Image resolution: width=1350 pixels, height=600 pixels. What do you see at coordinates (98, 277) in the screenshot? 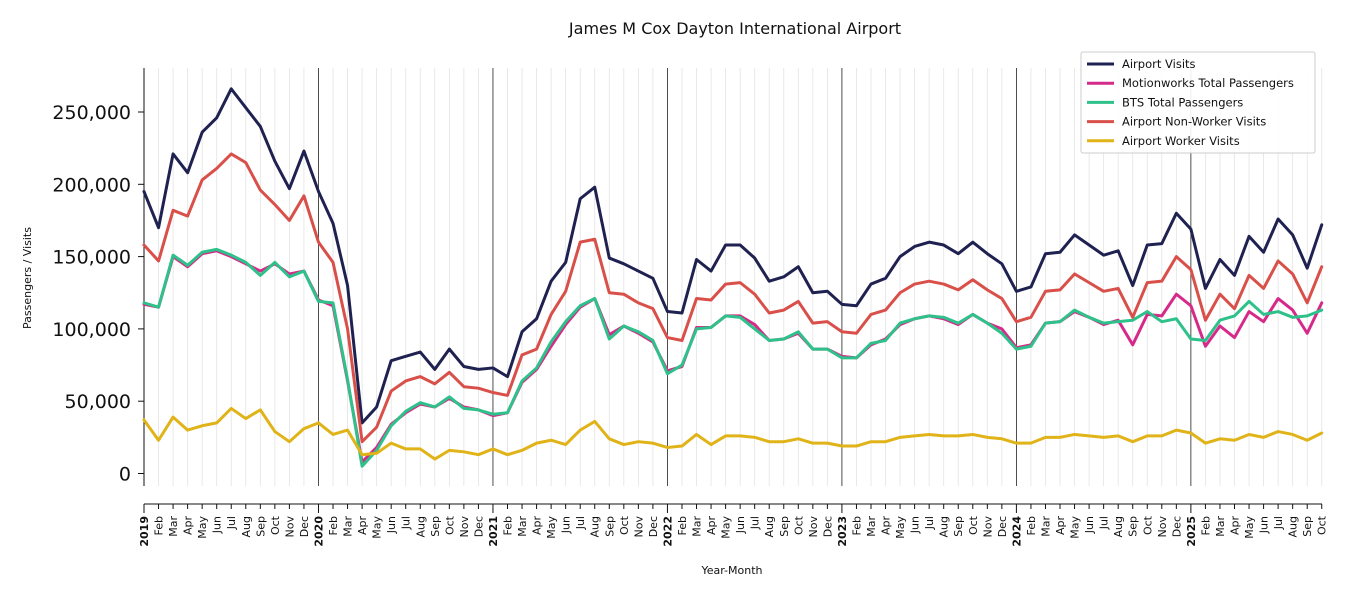
I see `y-axis: 0 50,000 100,000 150,000 200,000 250,000` at bounding box center [98, 277].